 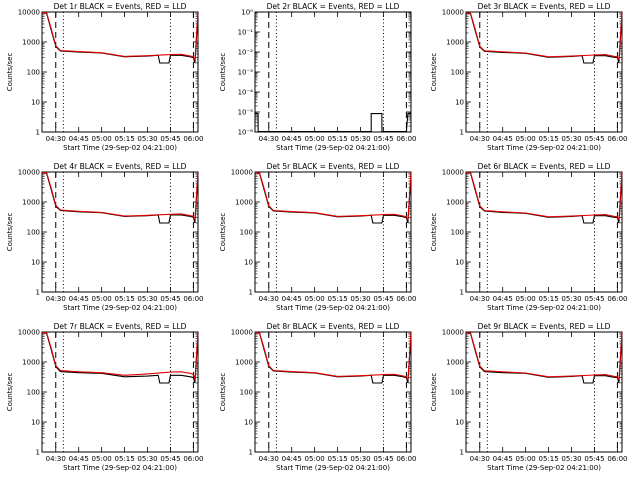 What do you see at coordinates (246, 33) in the screenshot?
I see `y-tick-label: 10⁻¹` at bounding box center [246, 33].